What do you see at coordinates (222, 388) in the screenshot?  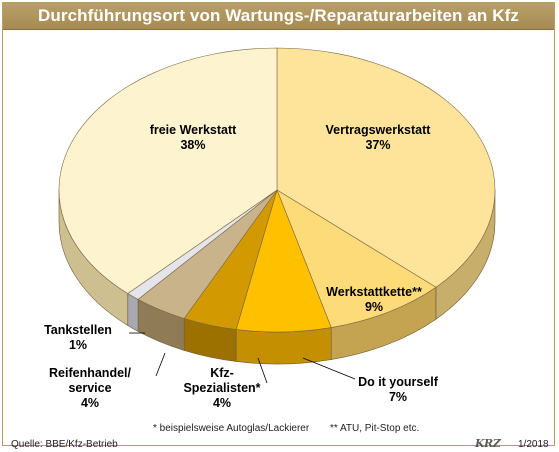 I see `slice-label-kfz-spezialisten: Kfz- Spezialisten* 4%` at bounding box center [222, 388].